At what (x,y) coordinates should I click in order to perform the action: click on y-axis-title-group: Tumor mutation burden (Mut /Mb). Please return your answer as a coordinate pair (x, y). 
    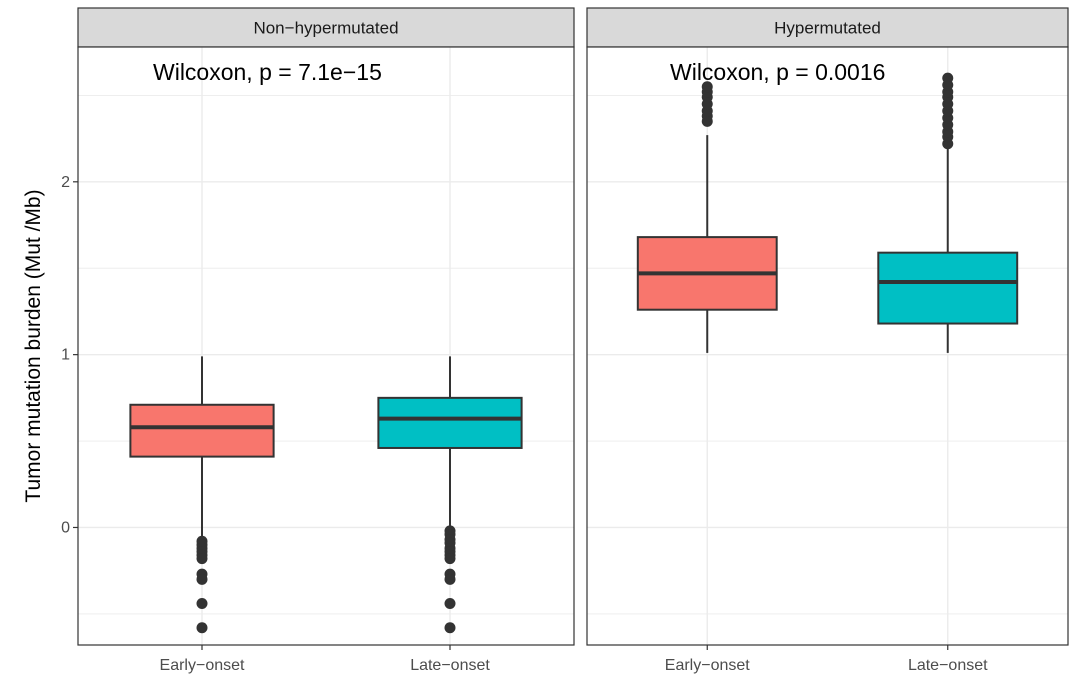
    Looking at the image, I should click on (33, 345).